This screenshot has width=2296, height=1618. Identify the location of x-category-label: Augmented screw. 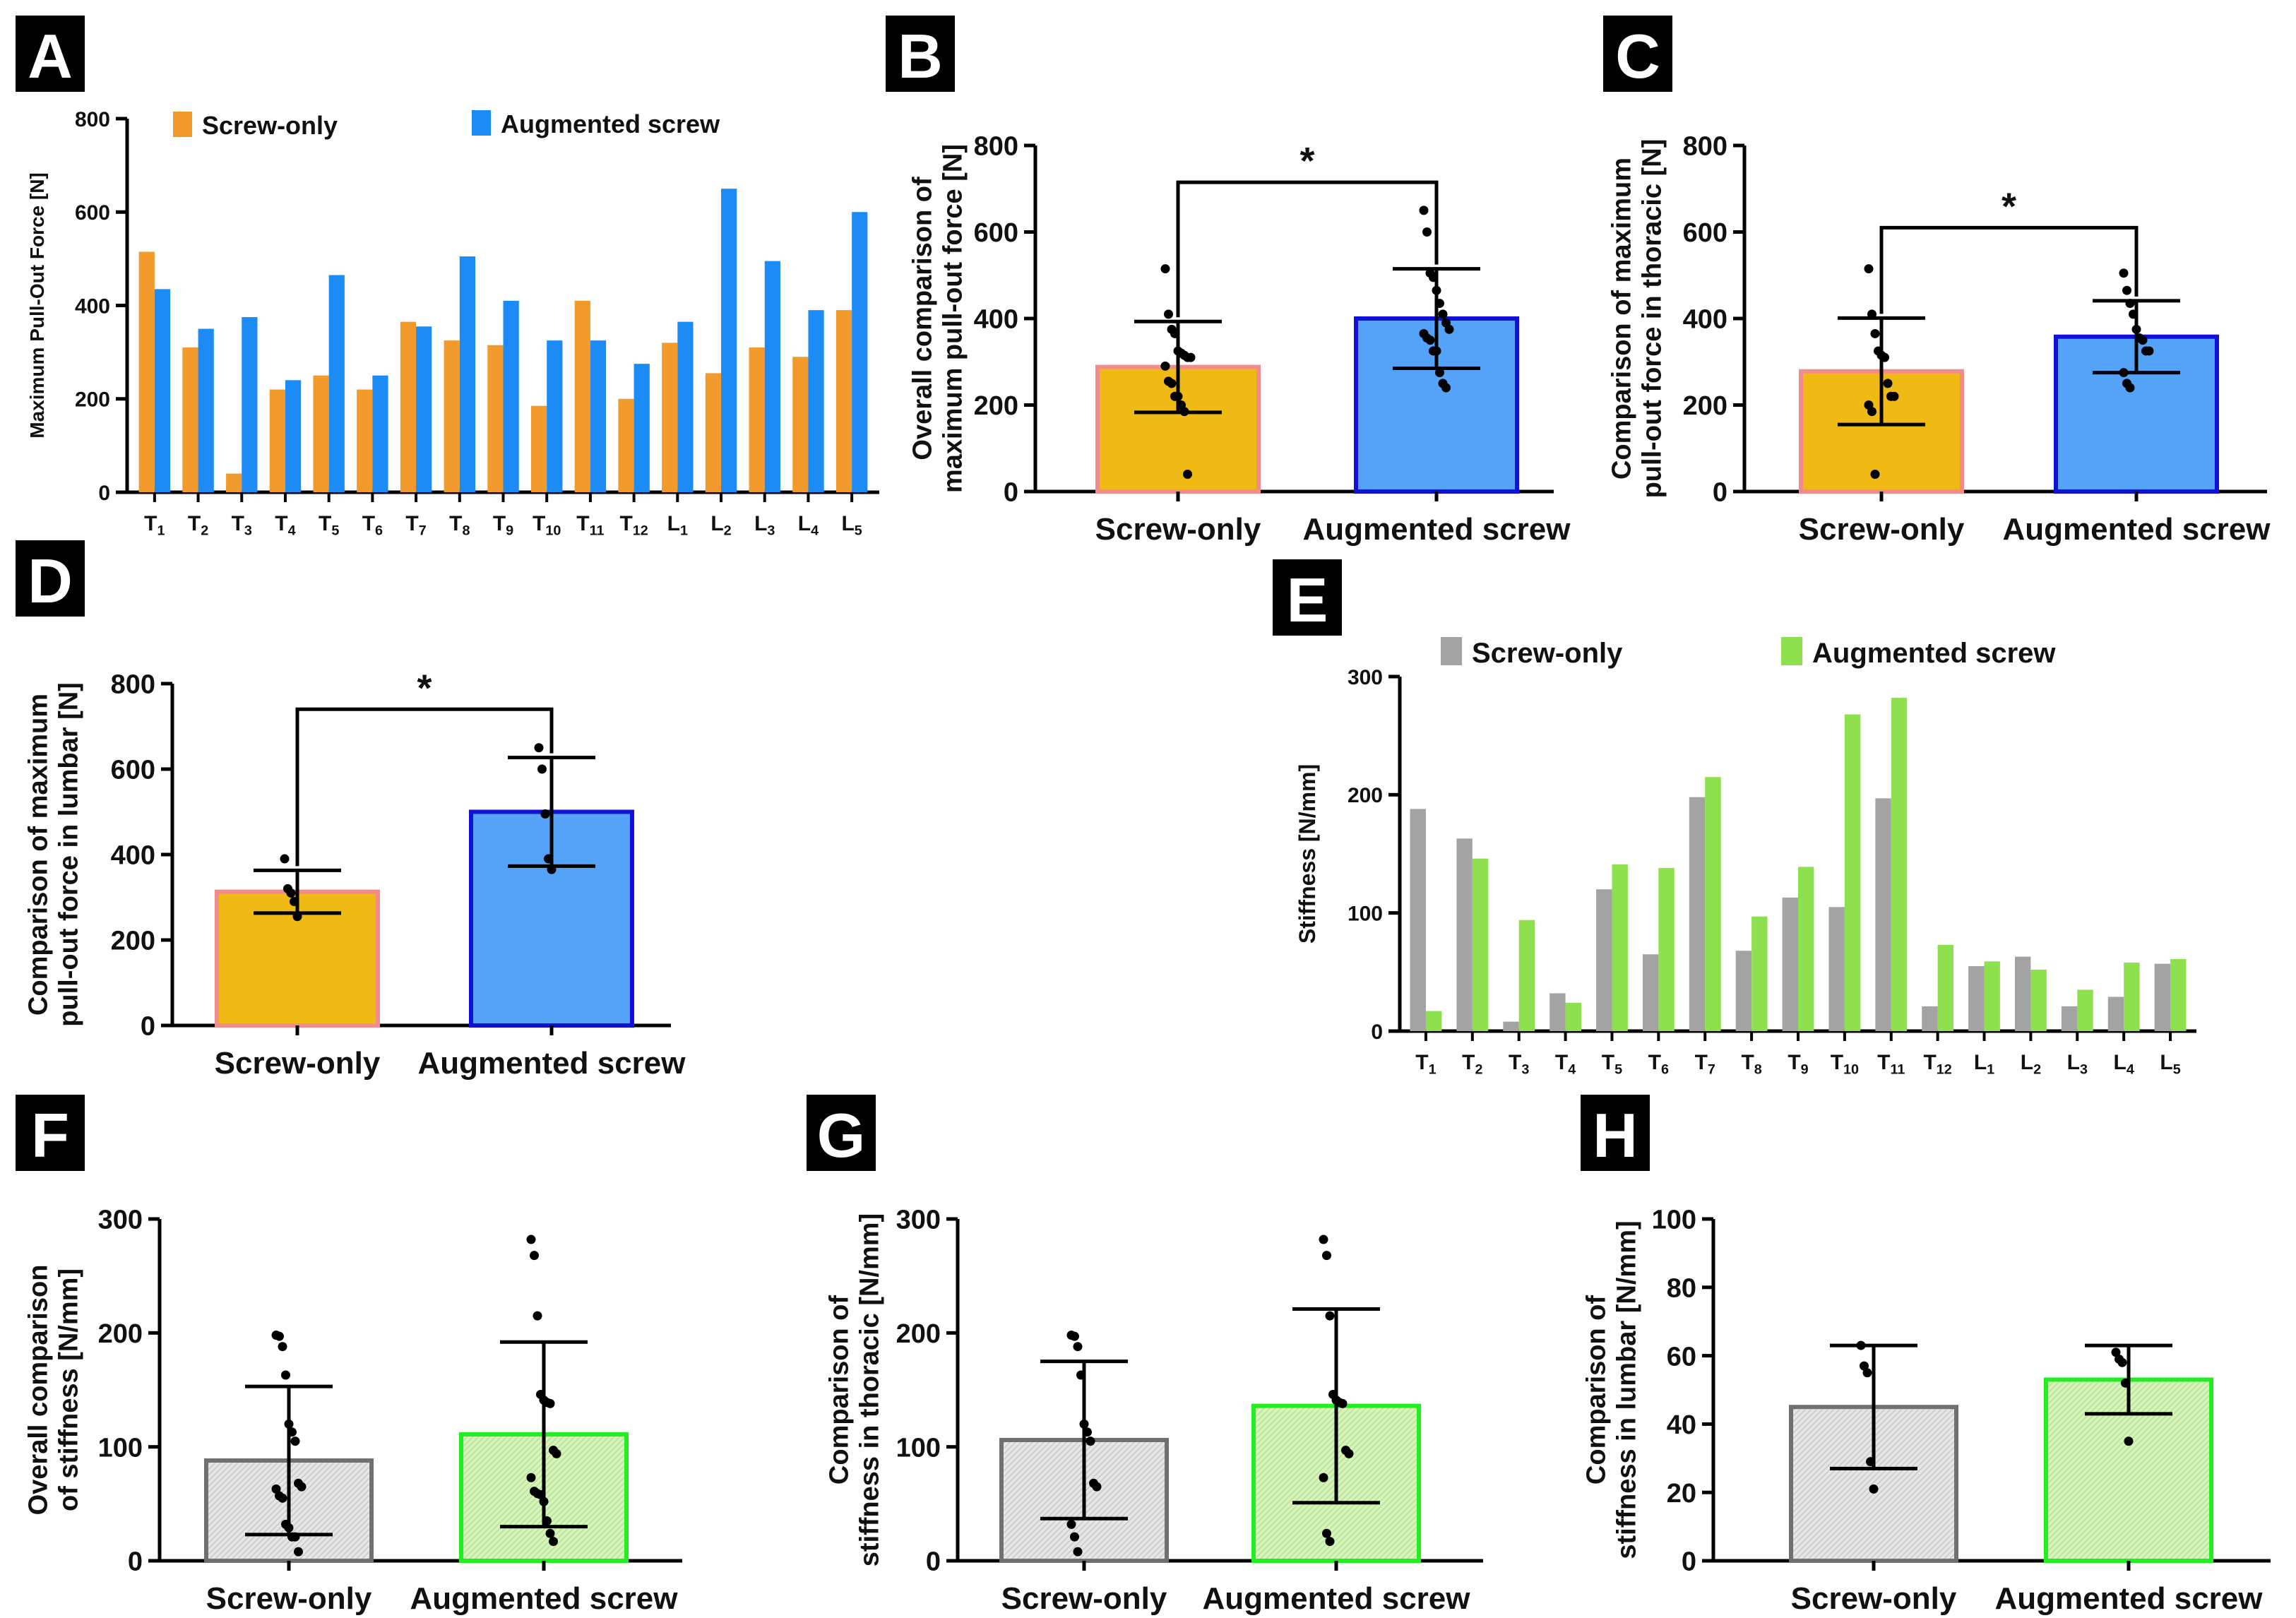
(1437, 529).